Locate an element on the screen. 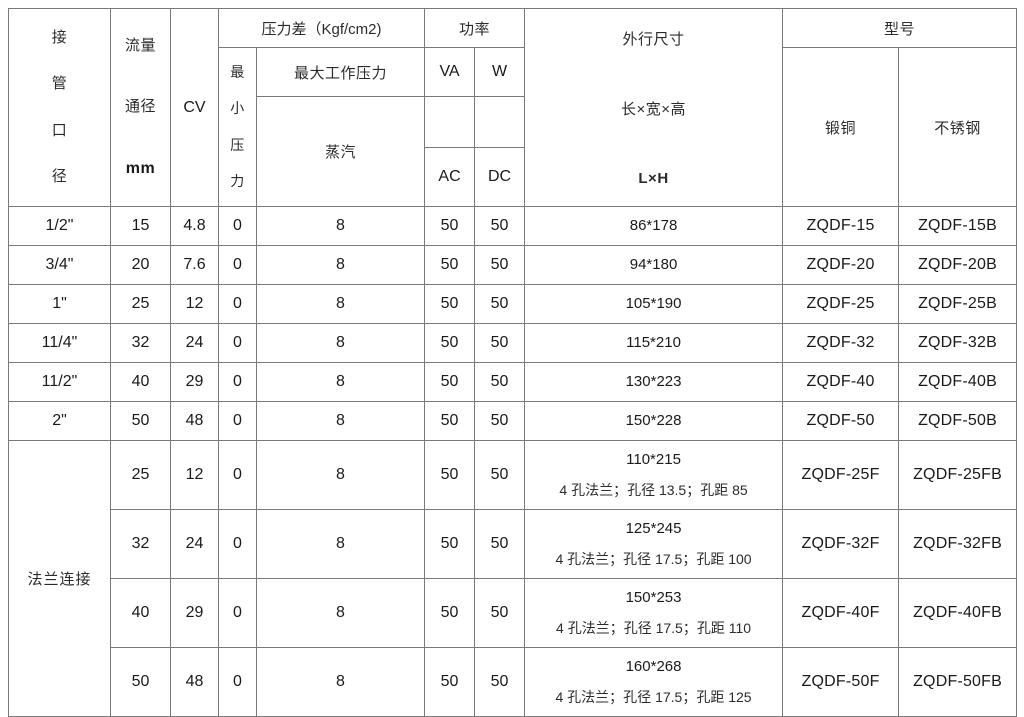 This screenshot has width=1024, height=717. table-row: 1" 25 12 0 8 50 50 105*190 ZQDF-25 ZQDF-25B is located at coordinates (513, 304).